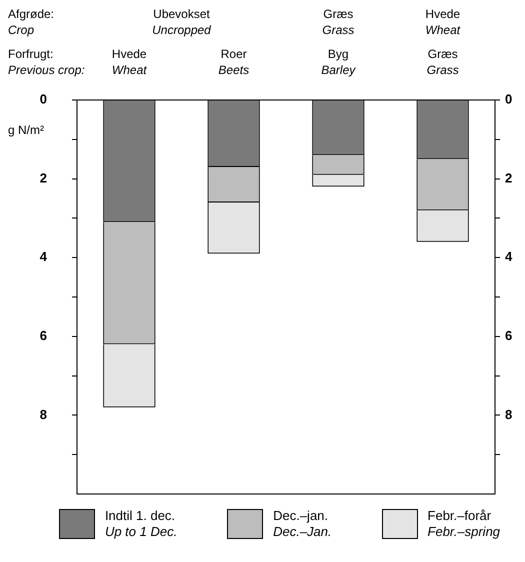 This screenshot has width=525, height=562. Describe the element at coordinates (508, 178) in the screenshot. I see `y2-tick-label: 2` at that location.